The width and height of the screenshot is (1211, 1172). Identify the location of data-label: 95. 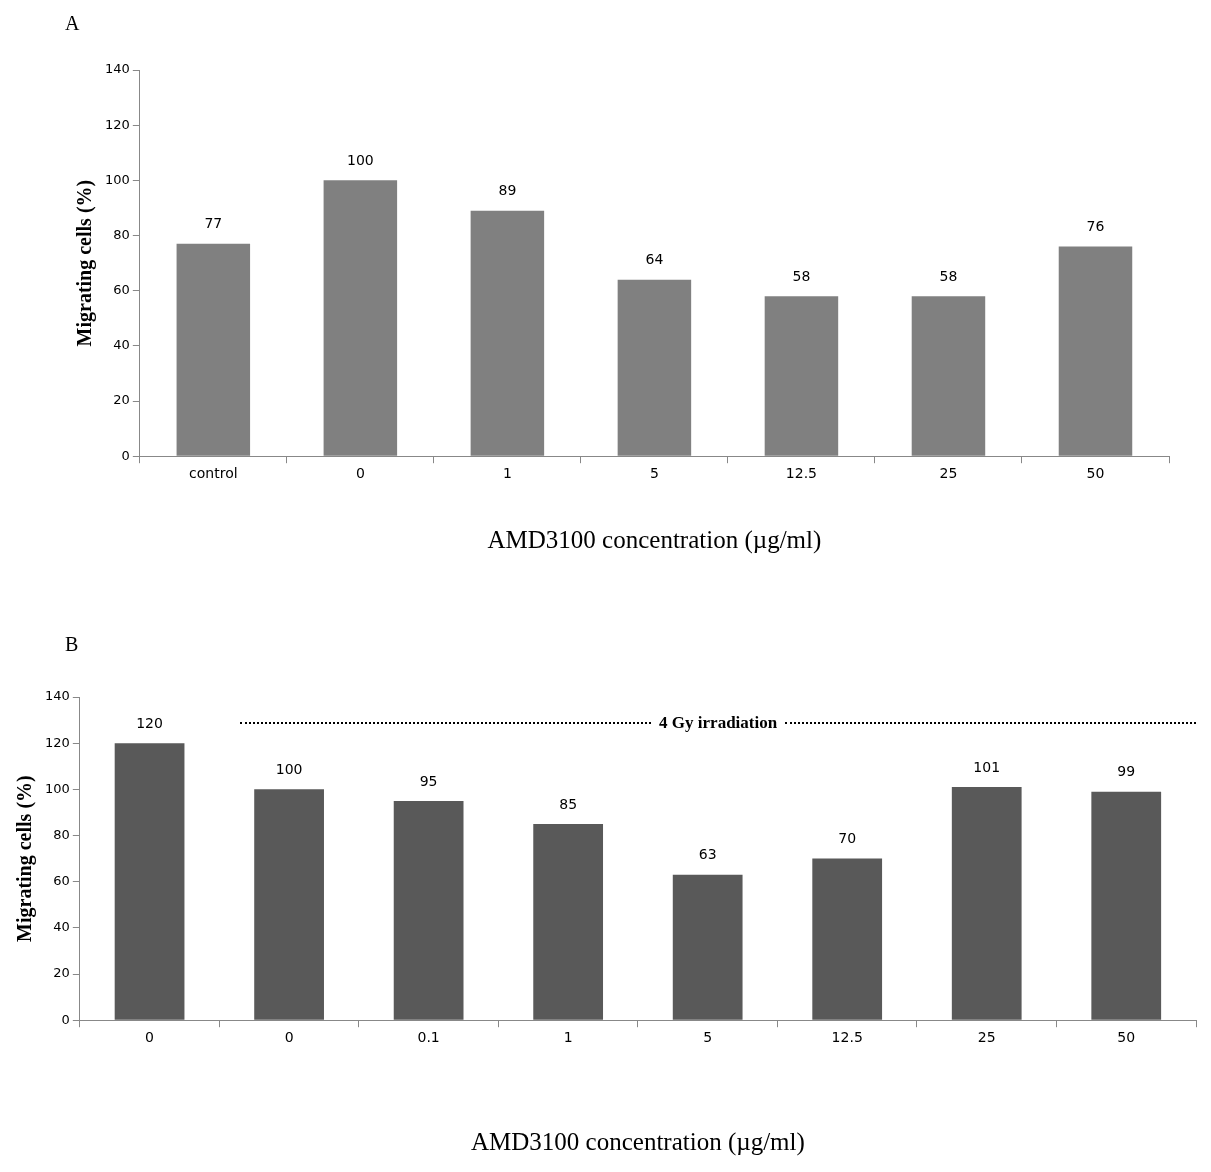
(428, 780).